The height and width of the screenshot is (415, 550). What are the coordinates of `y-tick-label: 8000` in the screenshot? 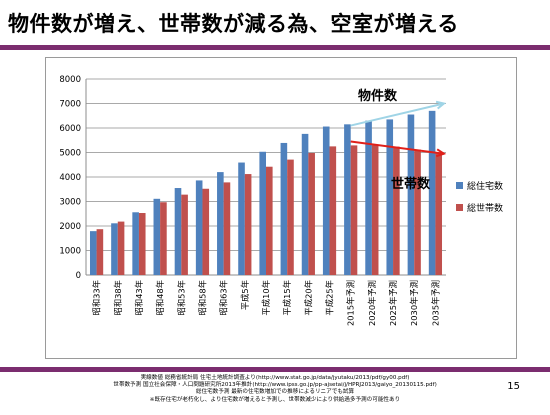 It's located at (70, 80).